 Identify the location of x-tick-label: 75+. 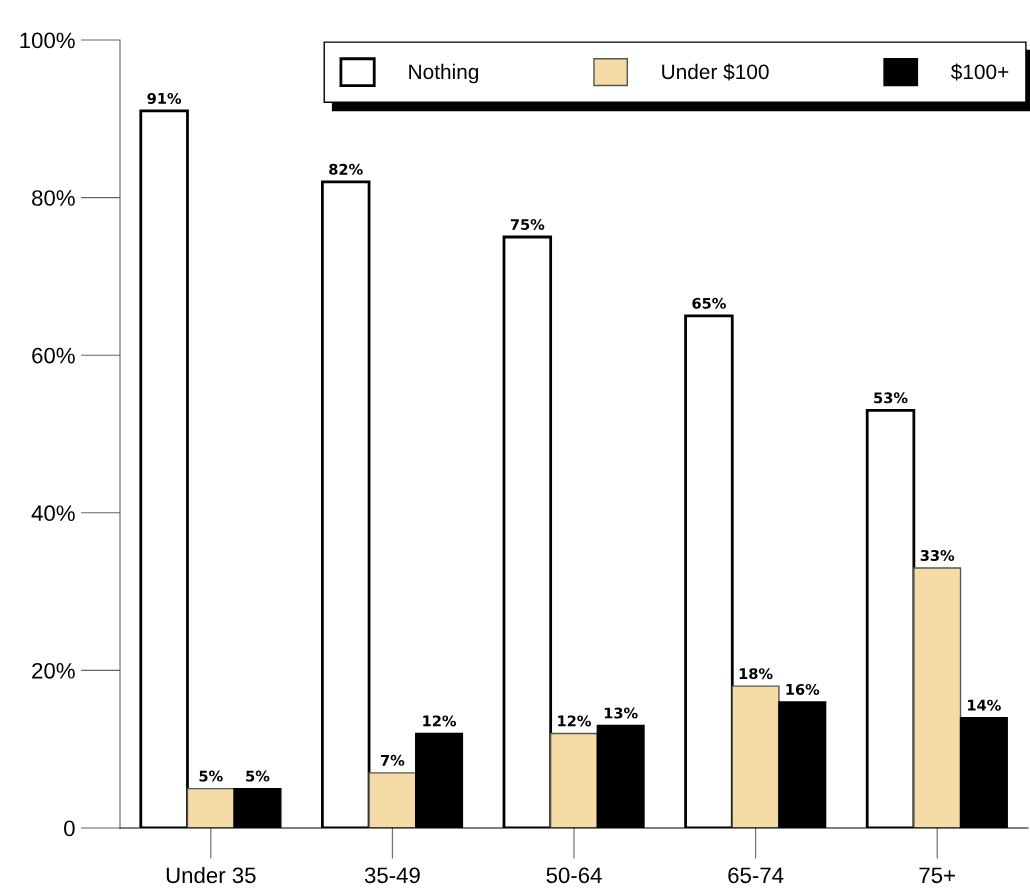
(937, 875).